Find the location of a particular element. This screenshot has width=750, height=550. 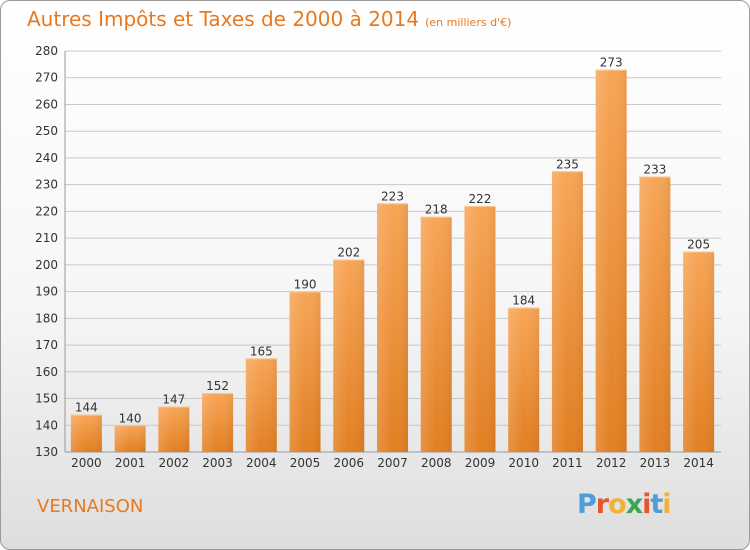

x-tick-label-2004: 2004 is located at coordinates (261, 463).